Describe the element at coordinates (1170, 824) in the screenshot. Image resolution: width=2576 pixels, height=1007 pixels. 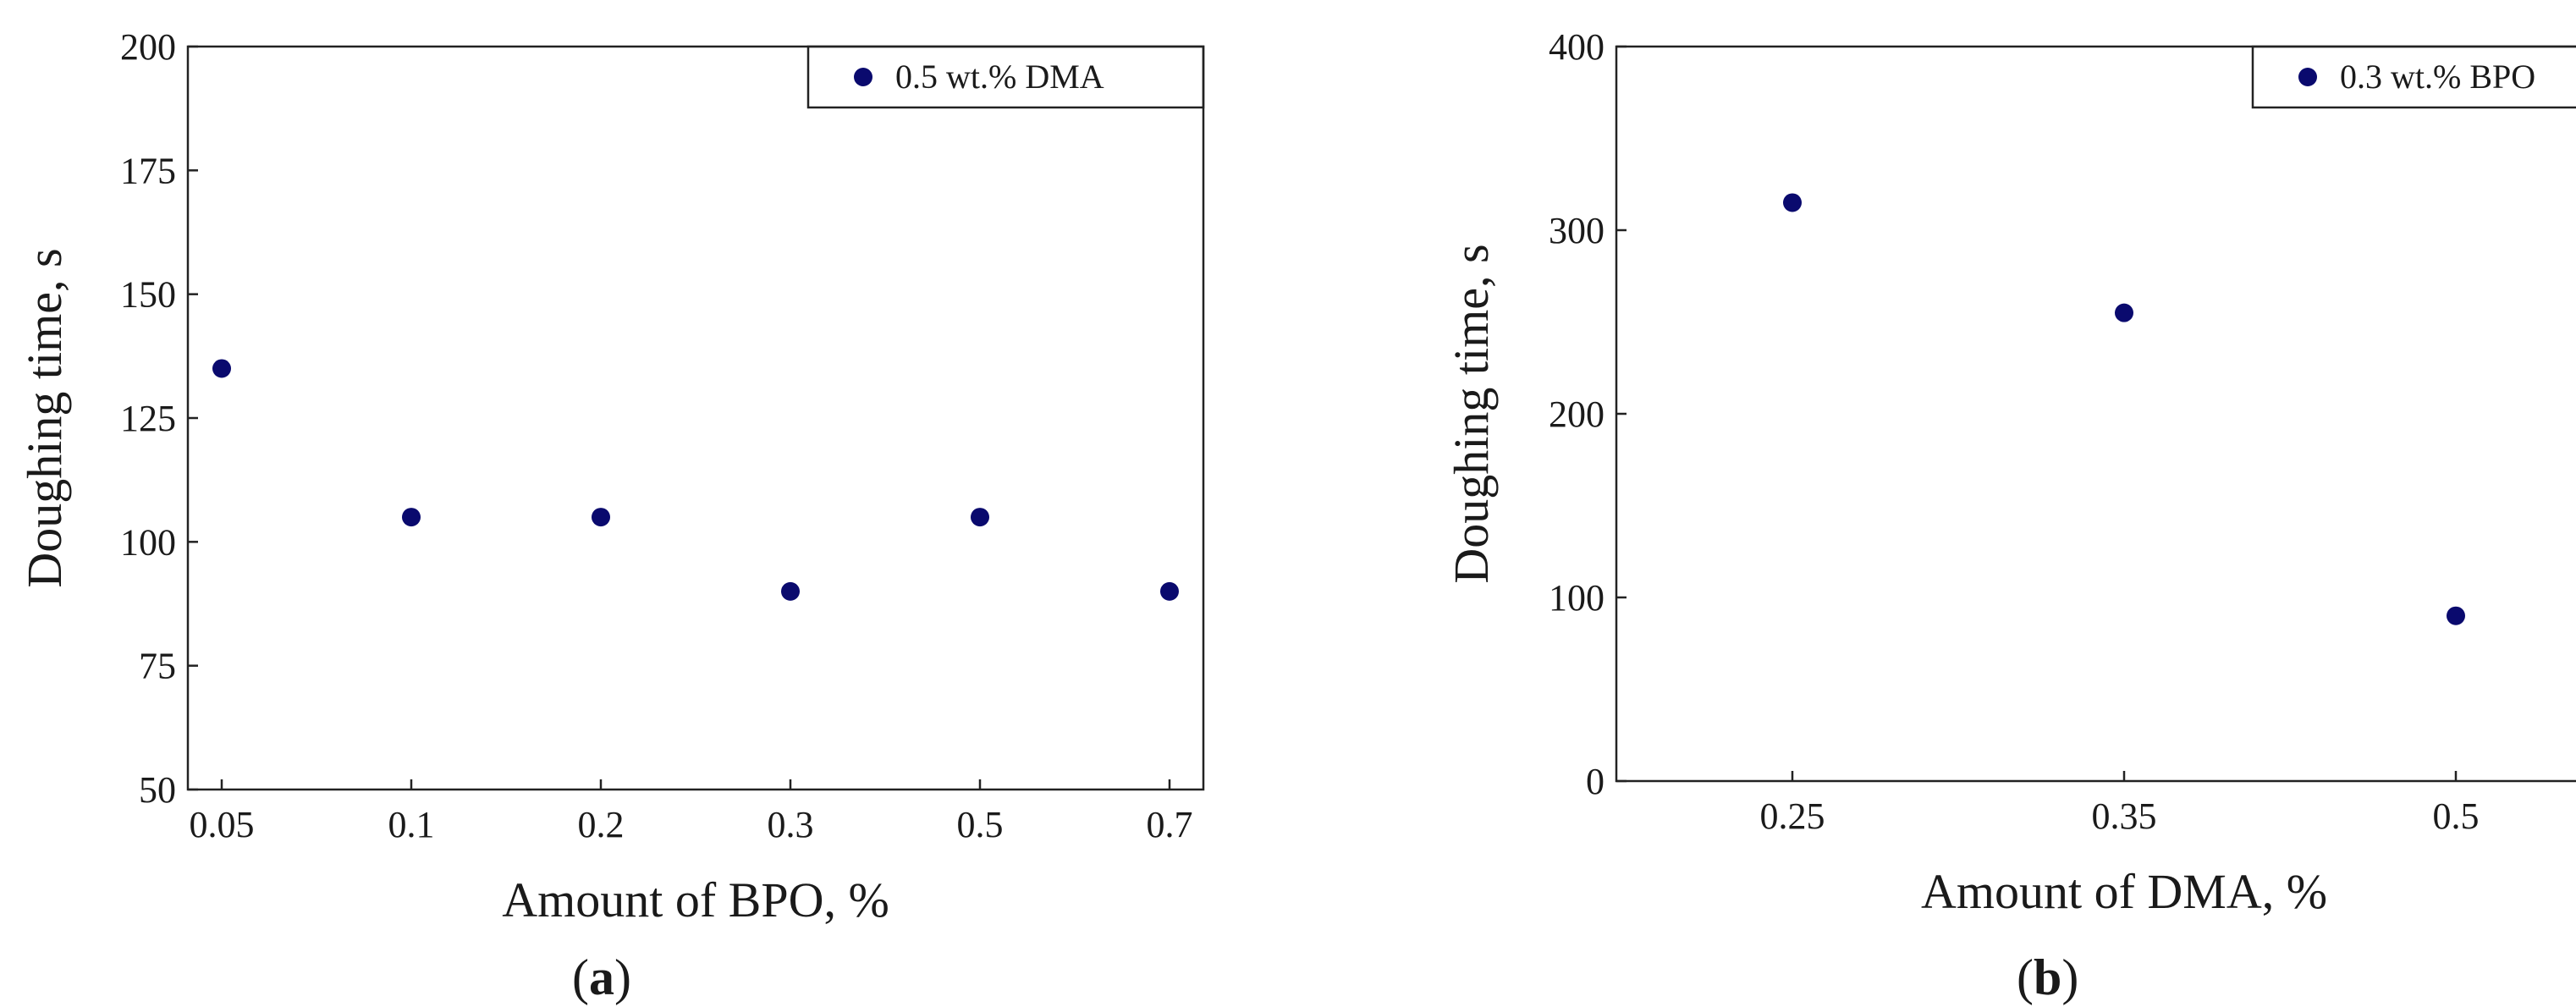
I see `x-tick-label: 0.7` at that location.